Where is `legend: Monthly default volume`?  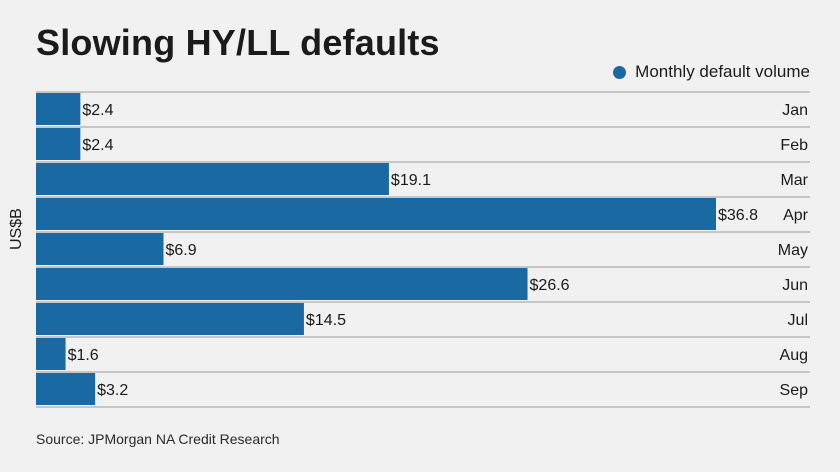
legend: Monthly default volume is located at coordinates (711, 72).